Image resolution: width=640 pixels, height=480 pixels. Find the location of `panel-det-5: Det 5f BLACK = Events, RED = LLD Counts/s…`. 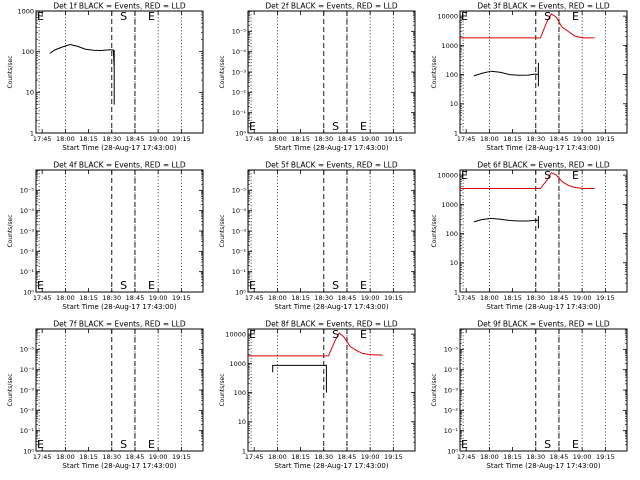

panel-det-5: Det 5f BLACK = Events, RED = LLD Counts/s… is located at coordinates (317, 236).